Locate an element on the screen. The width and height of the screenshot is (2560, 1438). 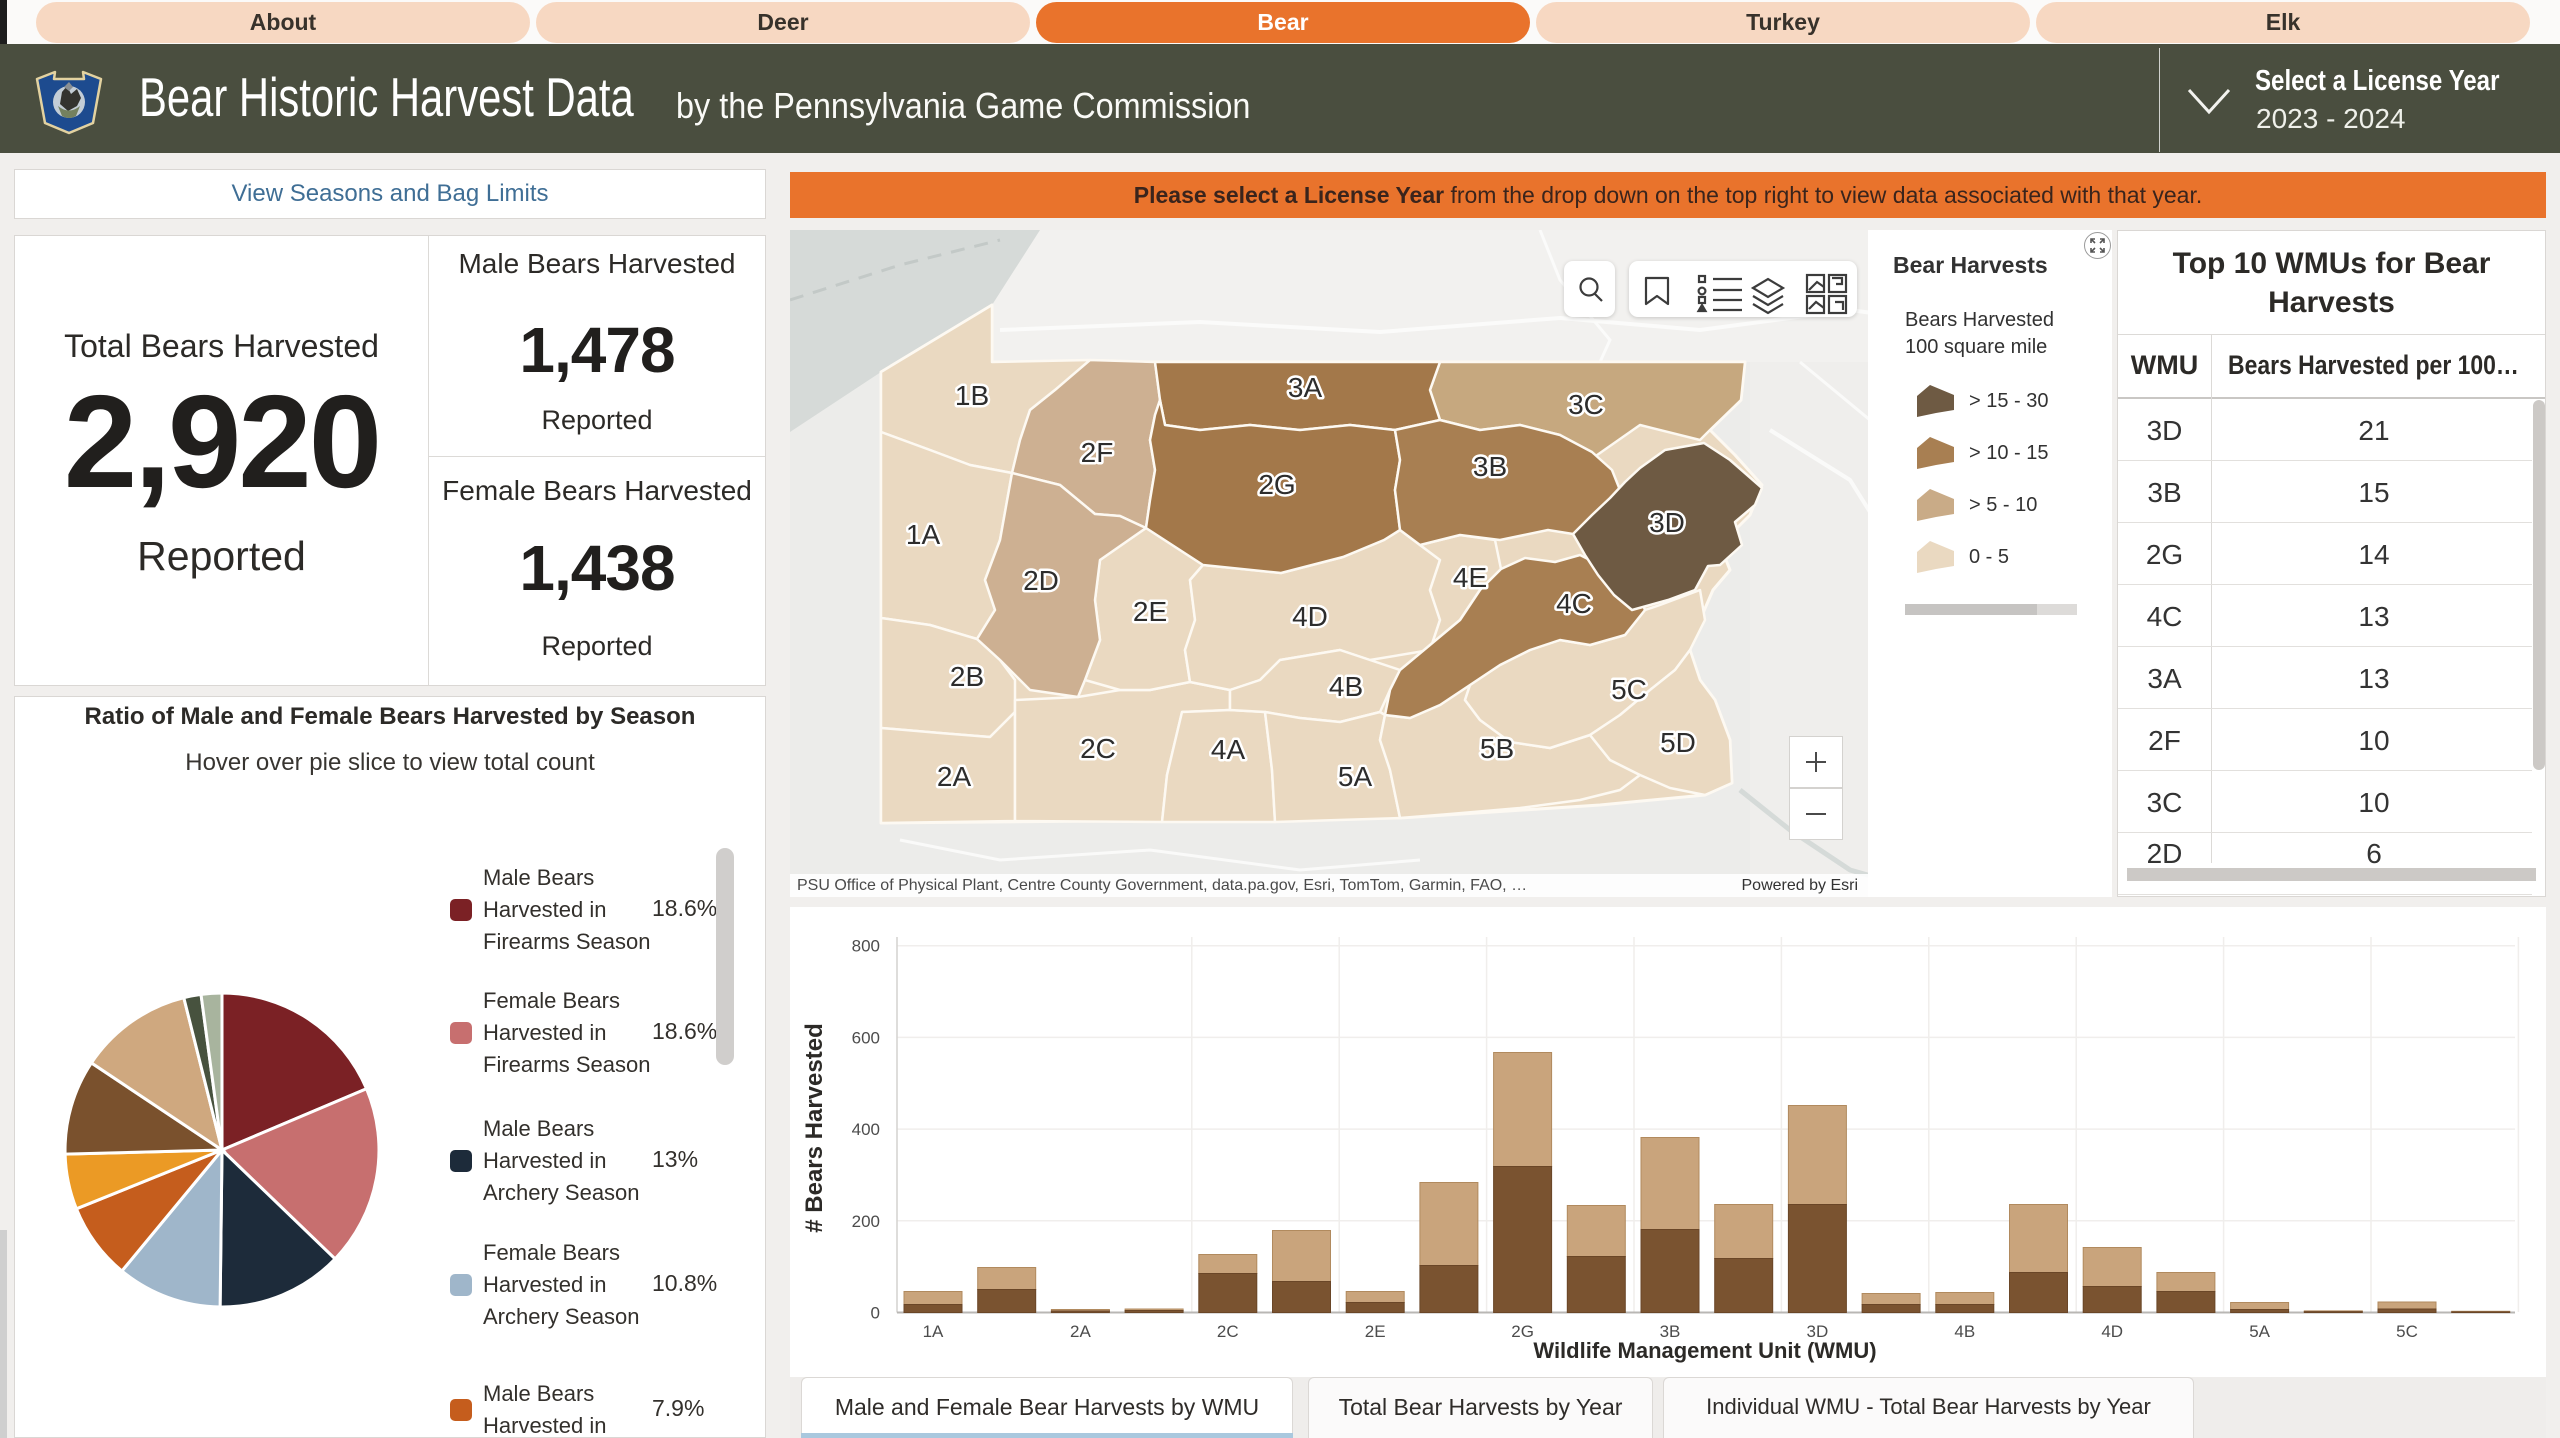
svg-text: 200 is located at coordinates (866, 1221).